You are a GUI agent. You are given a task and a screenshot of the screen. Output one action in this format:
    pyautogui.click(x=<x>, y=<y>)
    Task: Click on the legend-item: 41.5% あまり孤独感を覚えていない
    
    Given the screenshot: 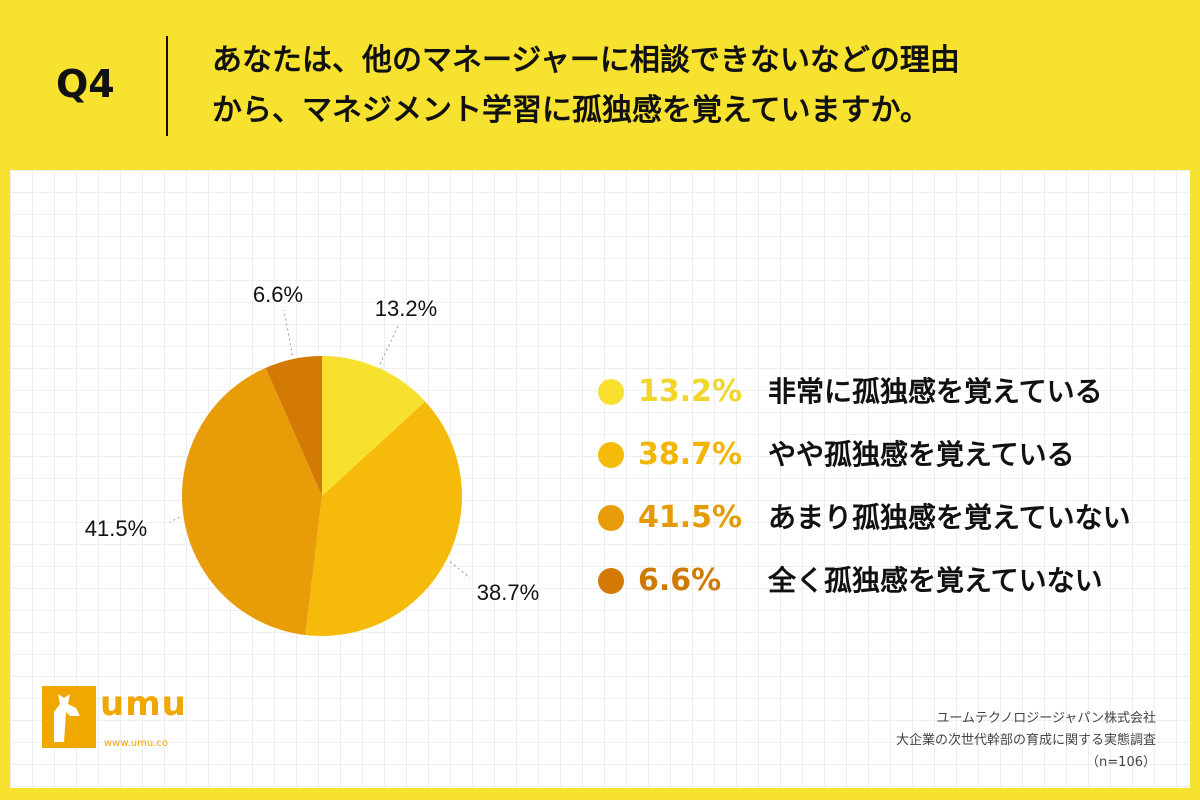 What is the action you would take?
    pyautogui.click(x=888, y=527)
    